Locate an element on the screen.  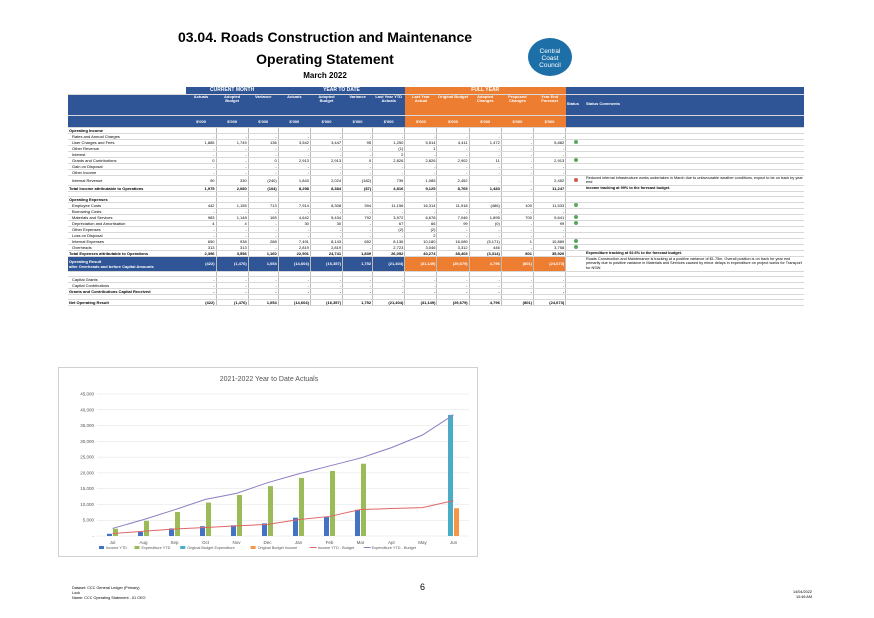
x-tick-label: May is located at coordinates (422, 542).